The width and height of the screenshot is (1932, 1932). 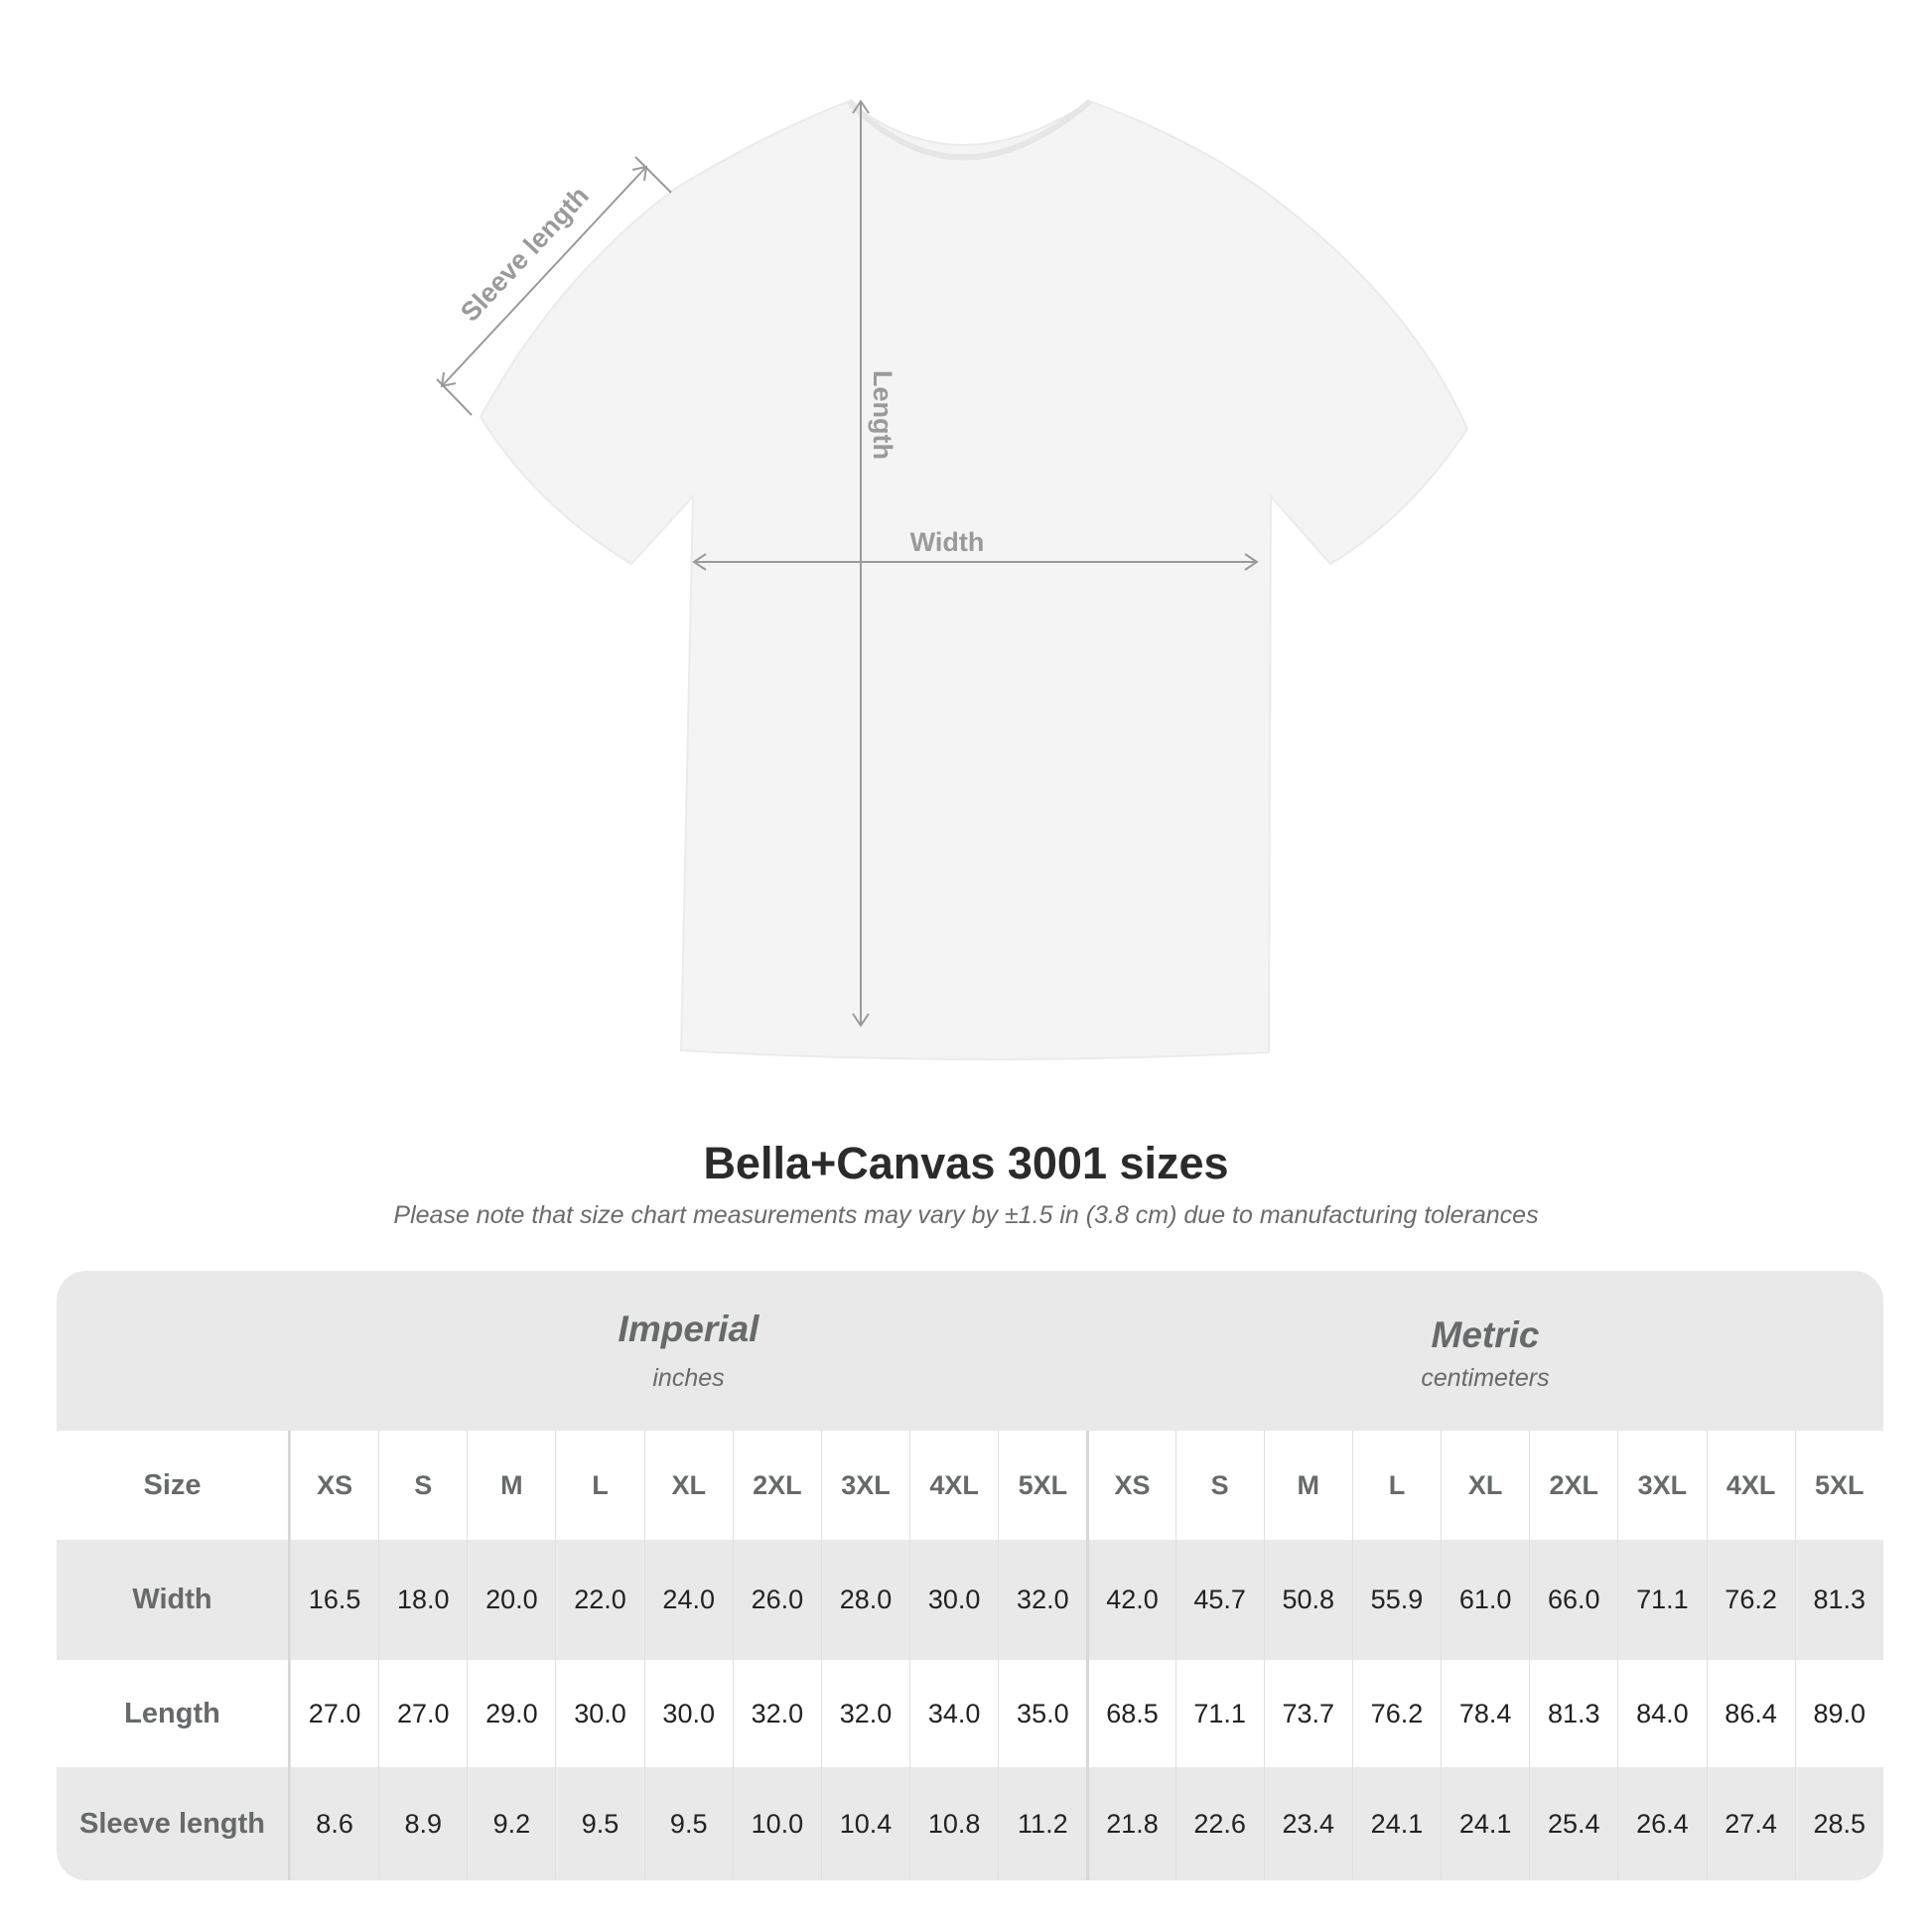 What do you see at coordinates (1042, 1823) in the screenshot?
I see `table-cell: 11.2` at bounding box center [1042, 1823].